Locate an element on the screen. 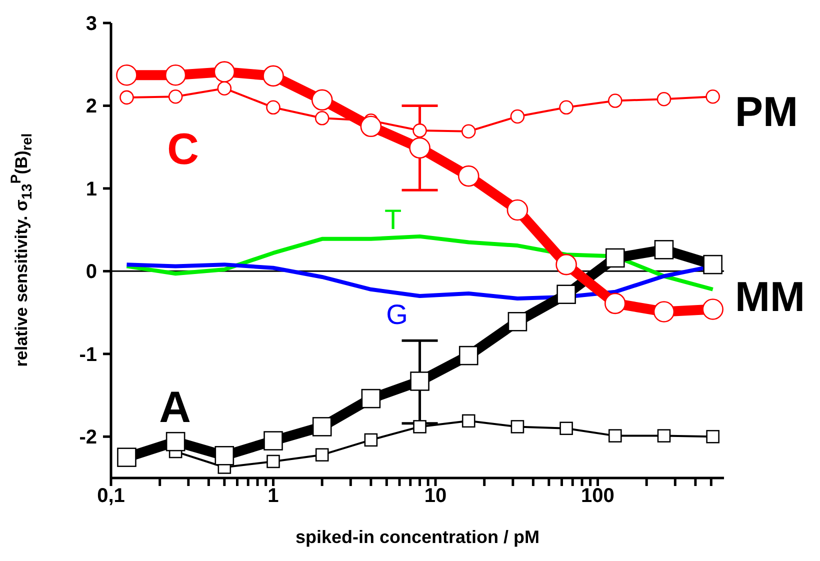  y-tick-label: 1 is located at coordinates (91, 189).